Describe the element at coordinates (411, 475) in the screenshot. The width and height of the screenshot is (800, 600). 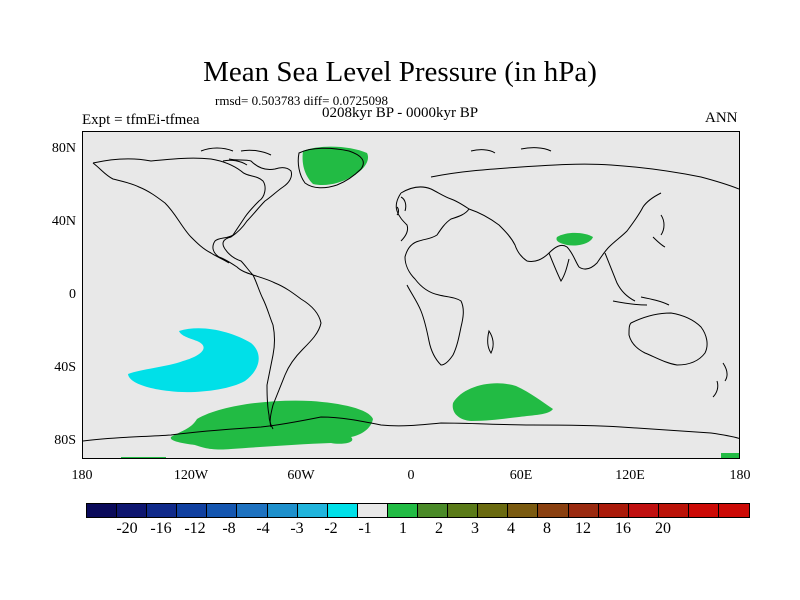
I see `x-tick-label: 0` at that location.